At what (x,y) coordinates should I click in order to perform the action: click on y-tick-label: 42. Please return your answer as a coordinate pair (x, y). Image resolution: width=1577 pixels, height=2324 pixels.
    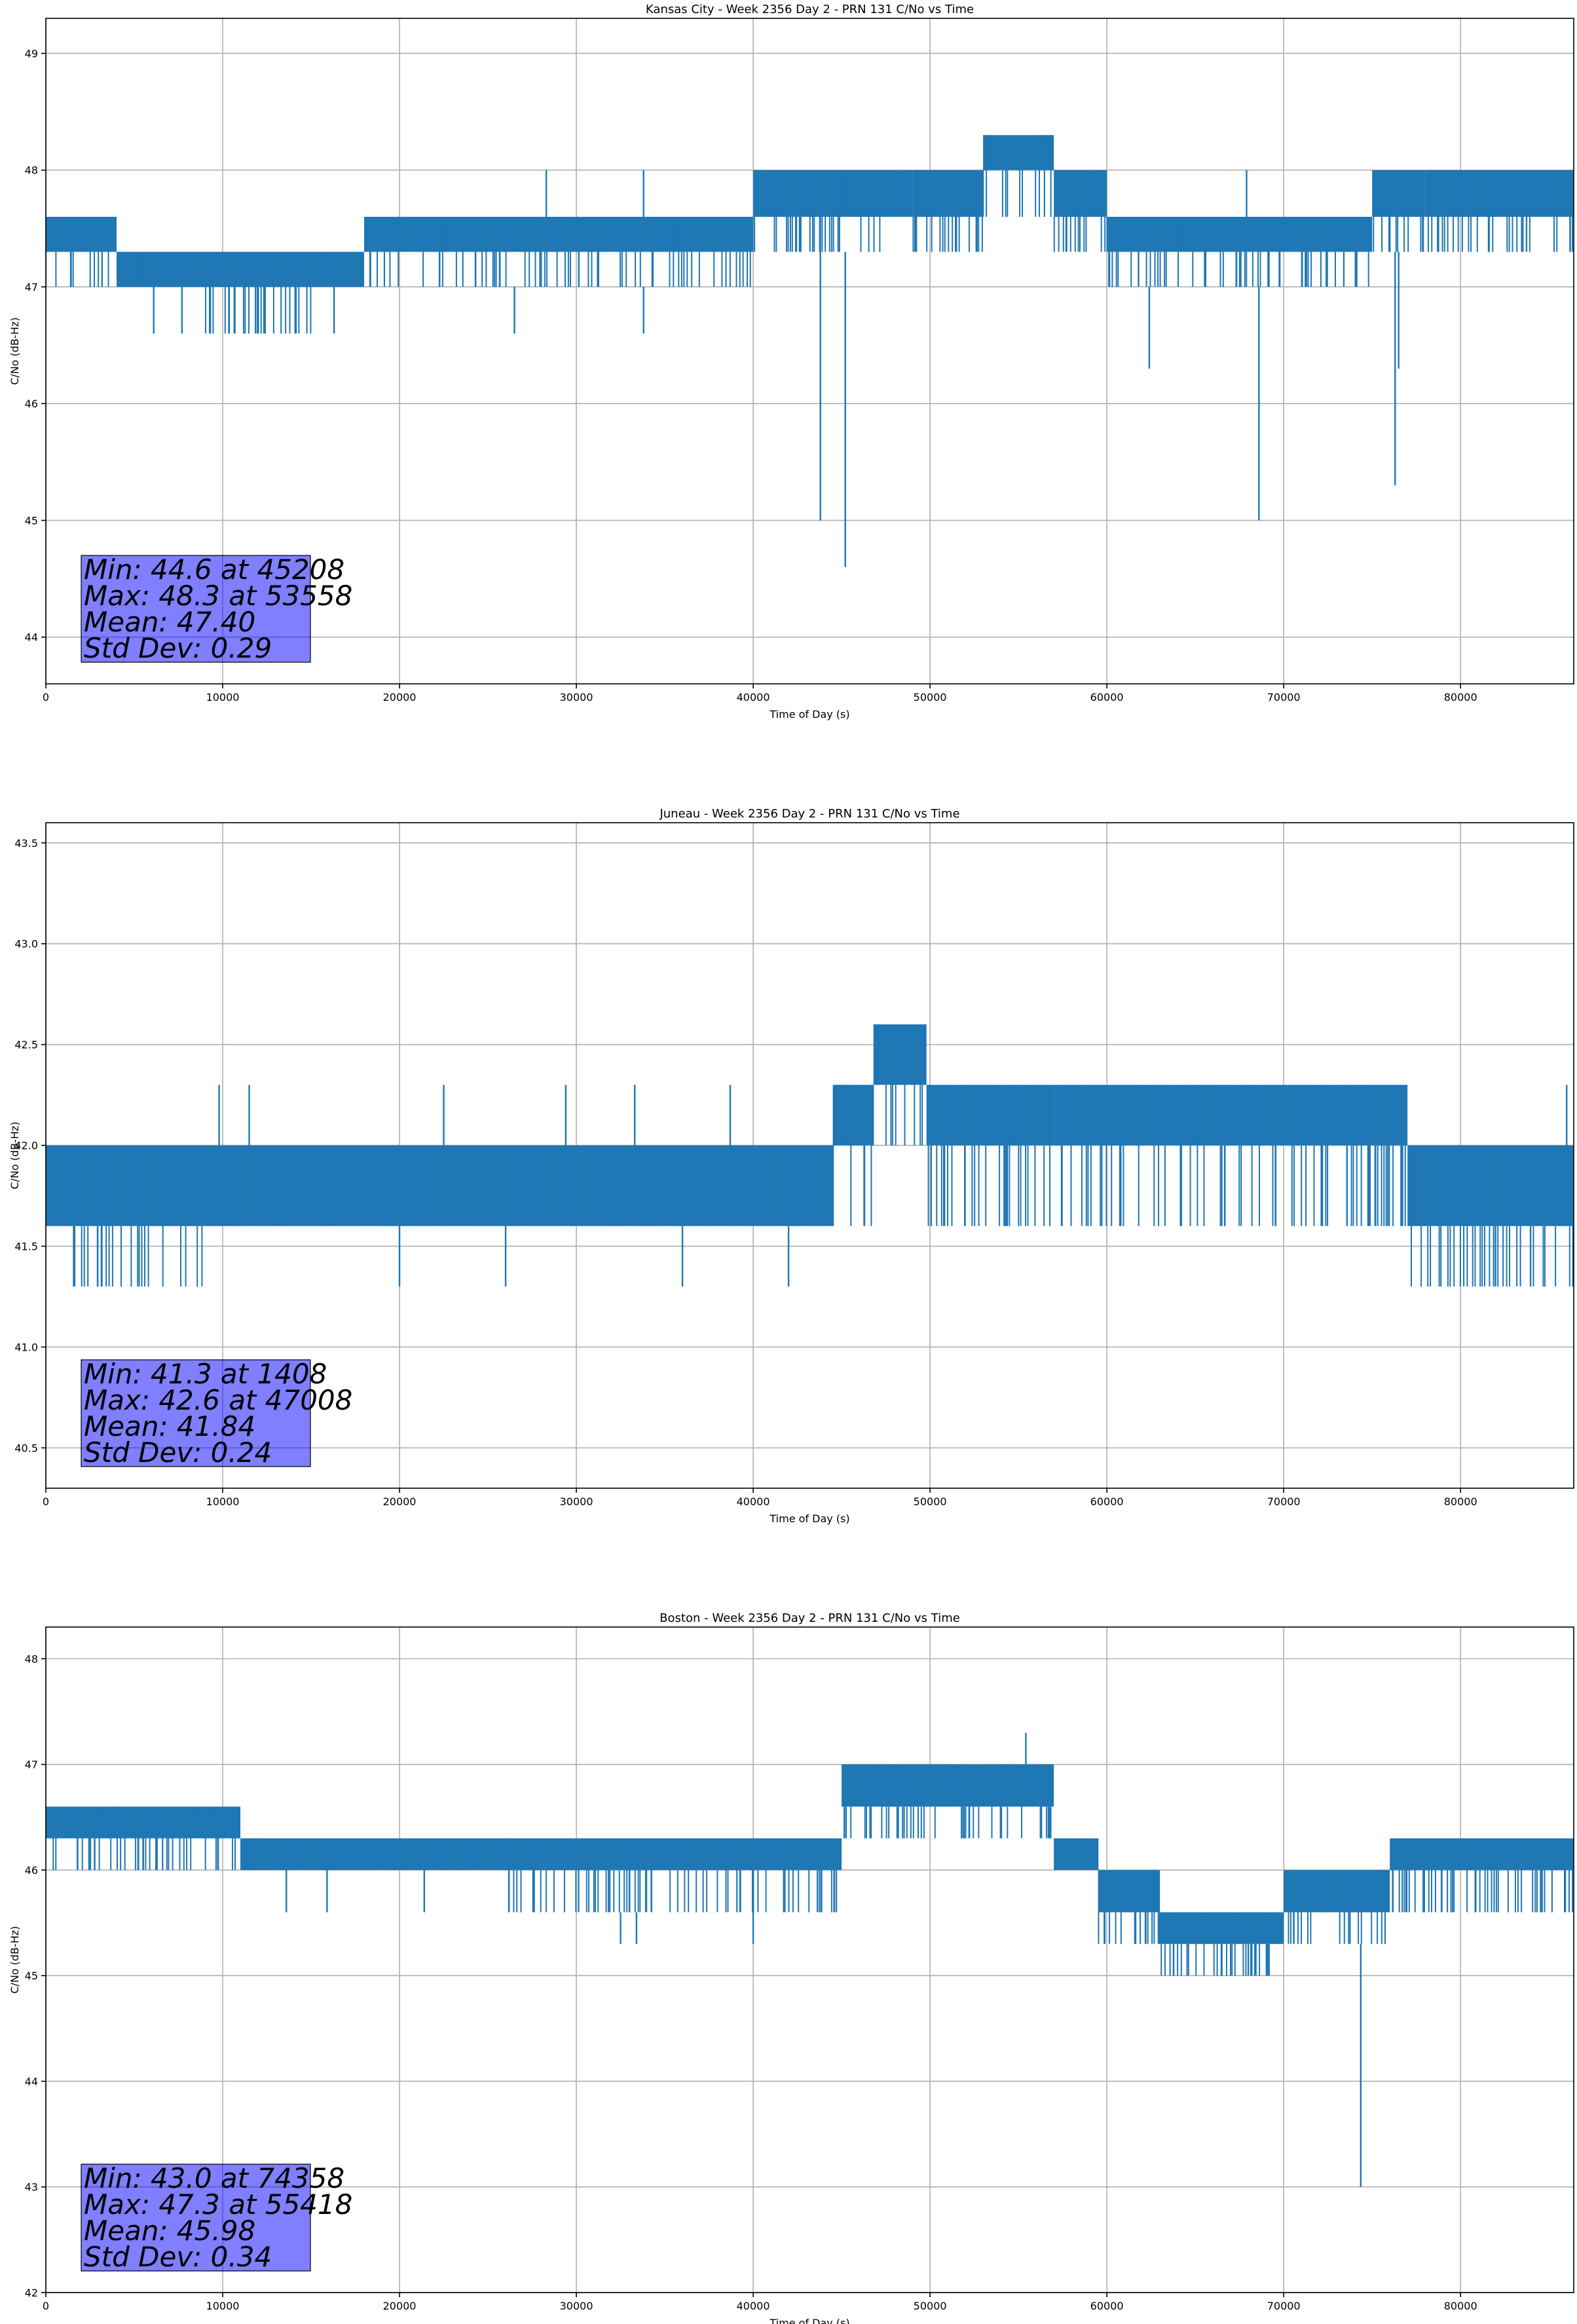
    Looking at the image, I should click on (31, 2293).